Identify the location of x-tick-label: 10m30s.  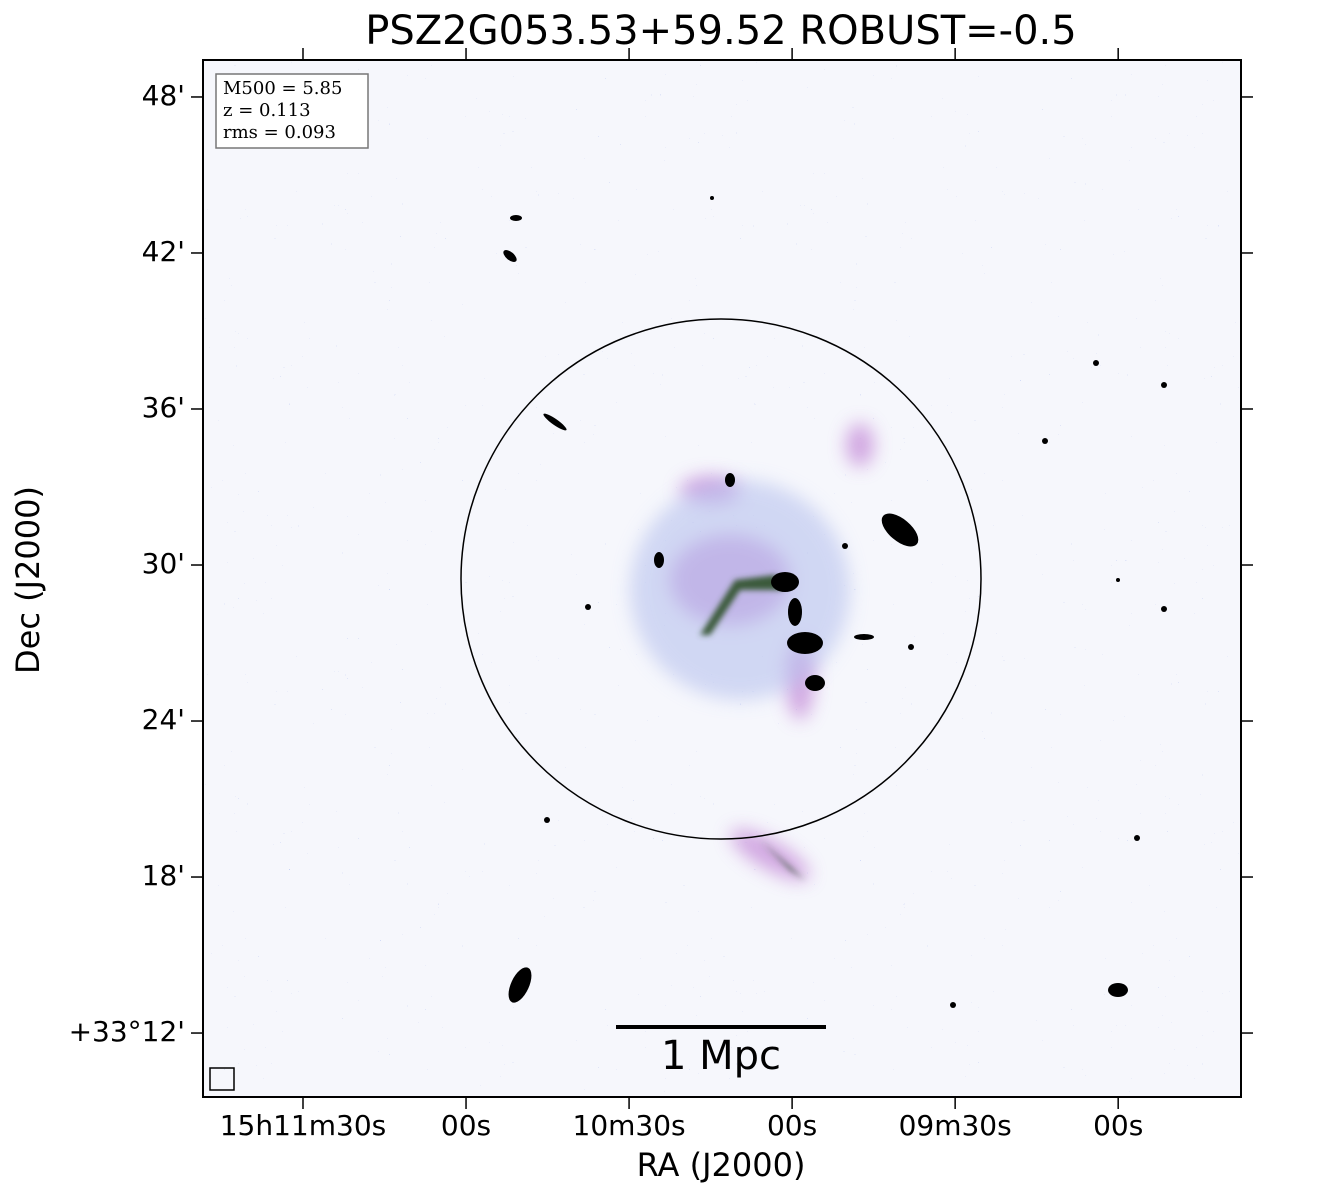
(629, 1125).